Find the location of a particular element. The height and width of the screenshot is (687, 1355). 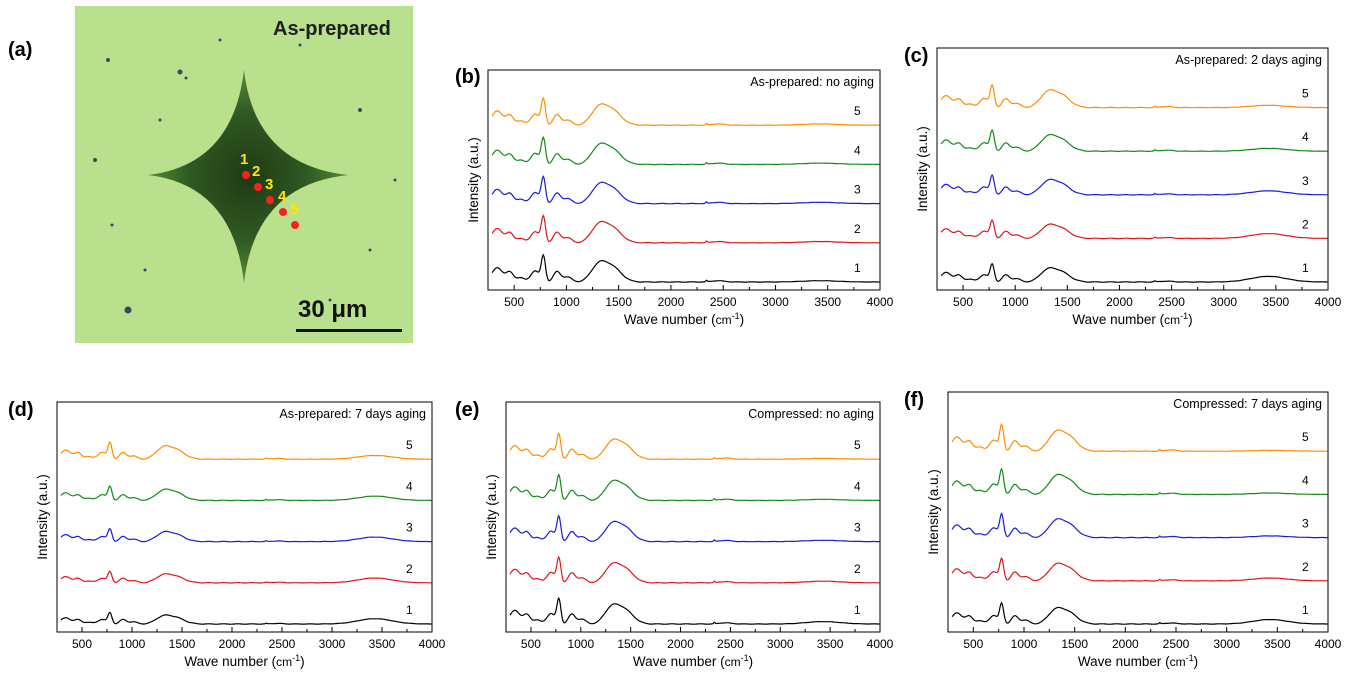

chart-title: As-prepared: 2 days aging is located at coordinates (1248, 60).